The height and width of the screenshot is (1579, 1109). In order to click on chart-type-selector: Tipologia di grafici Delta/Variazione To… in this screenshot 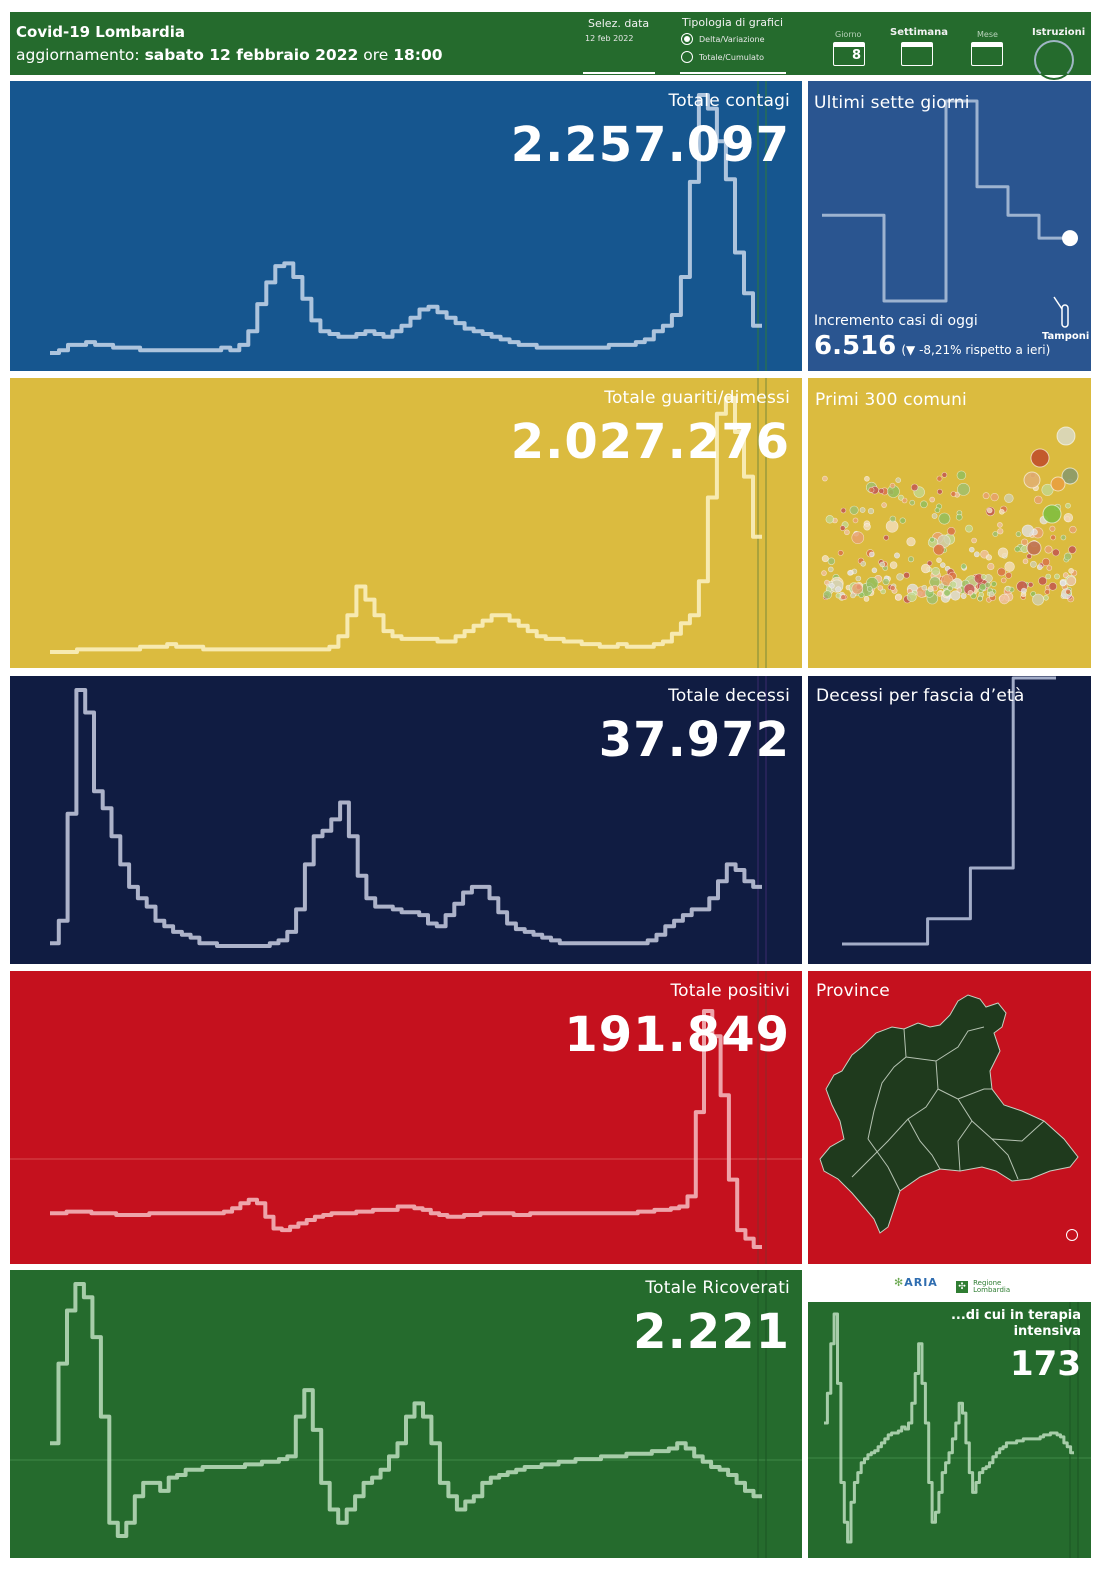, I will do `click(735, 44)`.